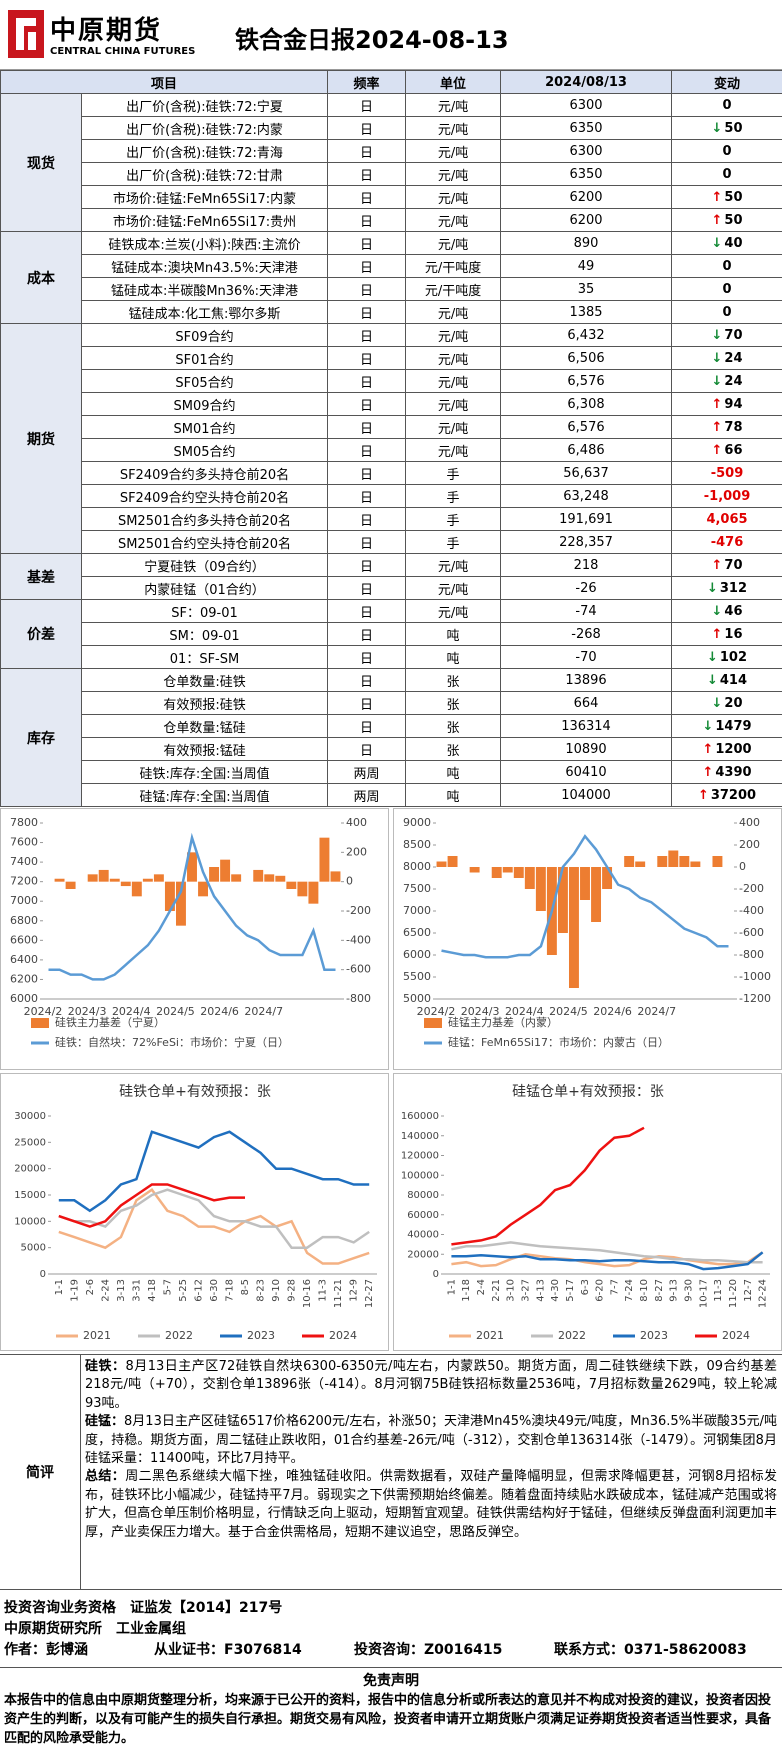  What do you see at coordinates (586, 795) in the screenshot?
I see `value: 104000` at bounding box center [586, 795].